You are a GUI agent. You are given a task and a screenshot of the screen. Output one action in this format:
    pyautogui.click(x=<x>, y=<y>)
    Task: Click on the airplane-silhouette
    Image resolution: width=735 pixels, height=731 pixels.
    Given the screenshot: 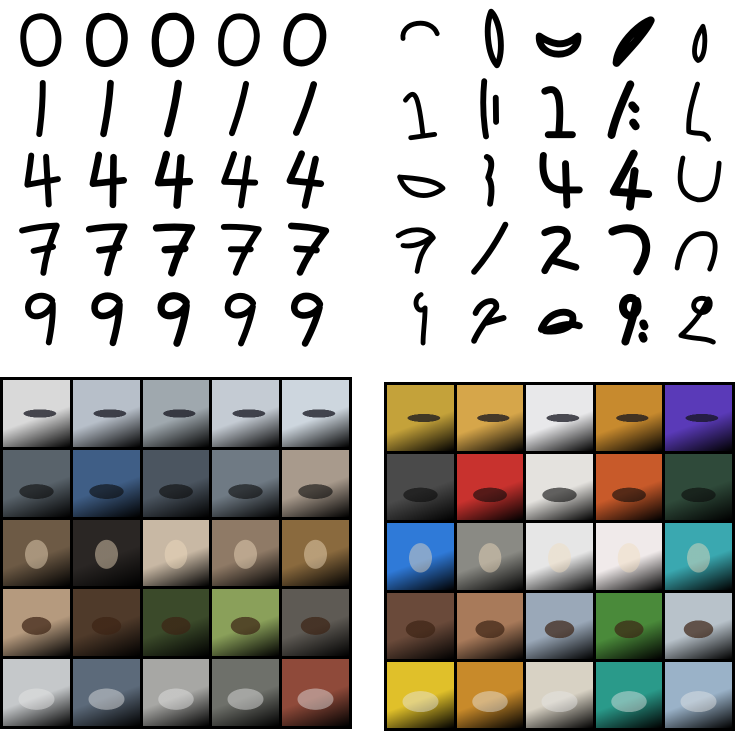 What is the action you would take?
    pyautogui.click(x=176, y=413)
    